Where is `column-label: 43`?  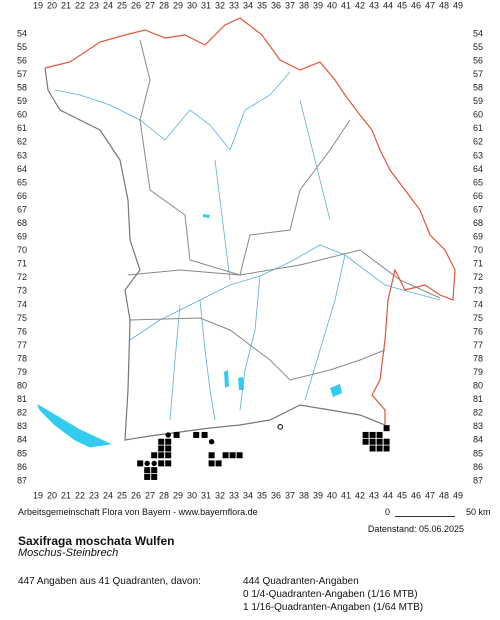
column-label: 43 is located at coordinates (374, 5).